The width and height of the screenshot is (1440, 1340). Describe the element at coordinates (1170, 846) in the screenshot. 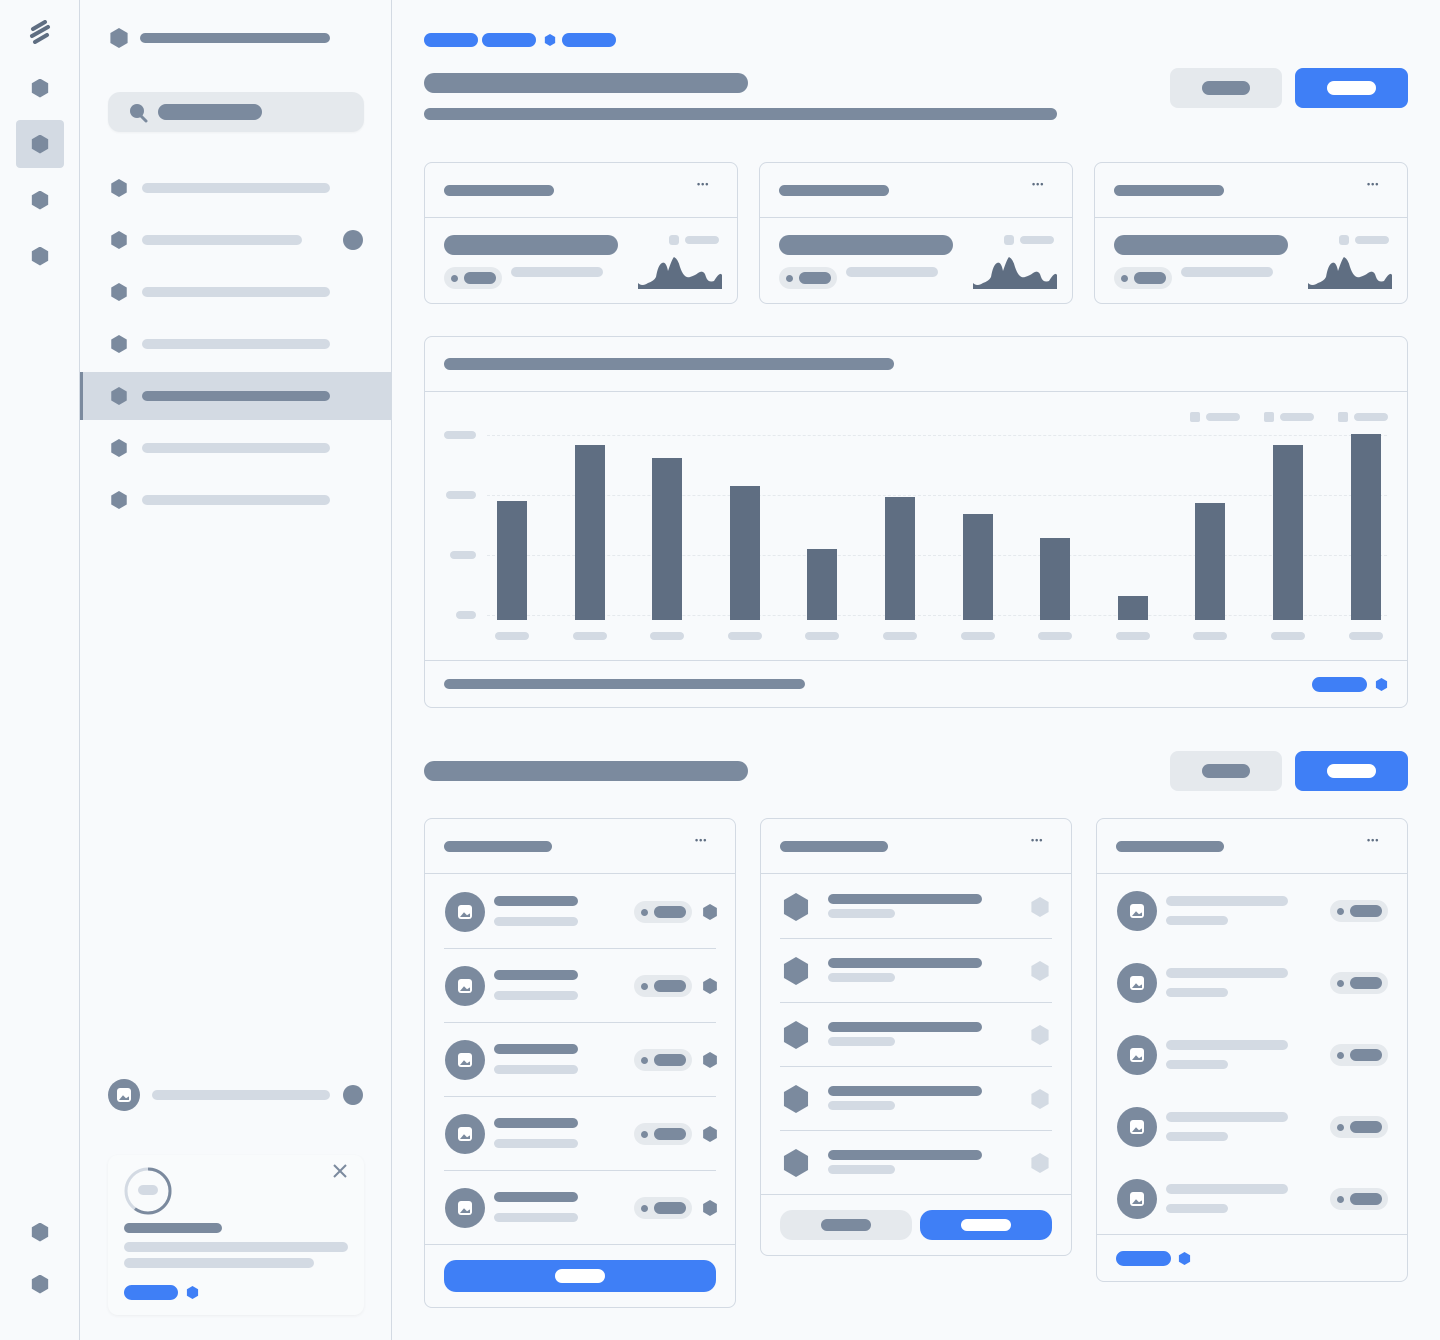

I see `list-card-title` at that location.